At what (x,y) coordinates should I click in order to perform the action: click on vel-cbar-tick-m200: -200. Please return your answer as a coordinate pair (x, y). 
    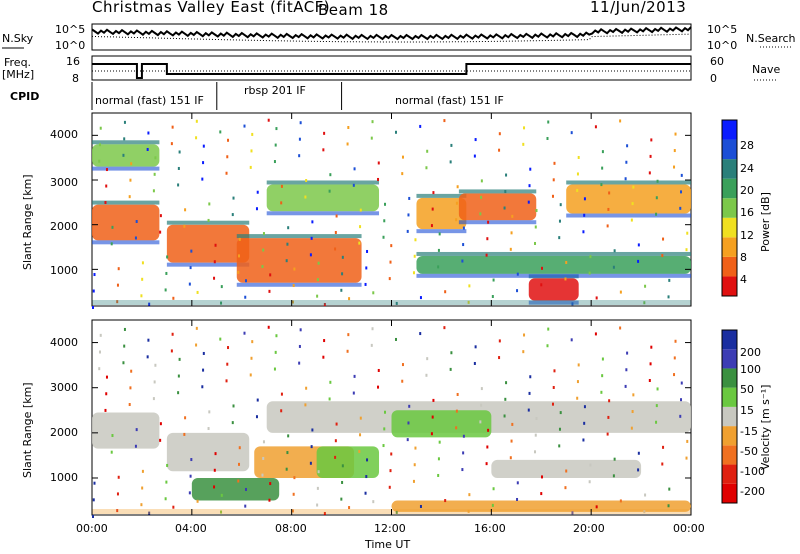
    Looking at the image, I should click on (752, 491).